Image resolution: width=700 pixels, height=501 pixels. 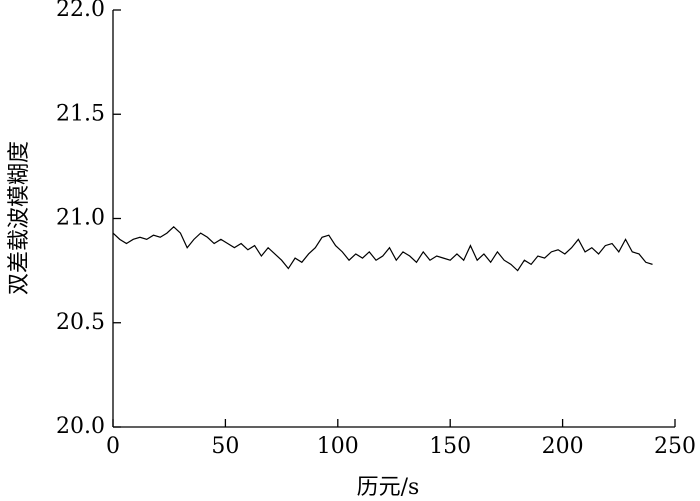 What do you see at coordinates (80, 11) in the screenshot?
I see `y-tick-label: 22.0` at bounding box center [80, 11].